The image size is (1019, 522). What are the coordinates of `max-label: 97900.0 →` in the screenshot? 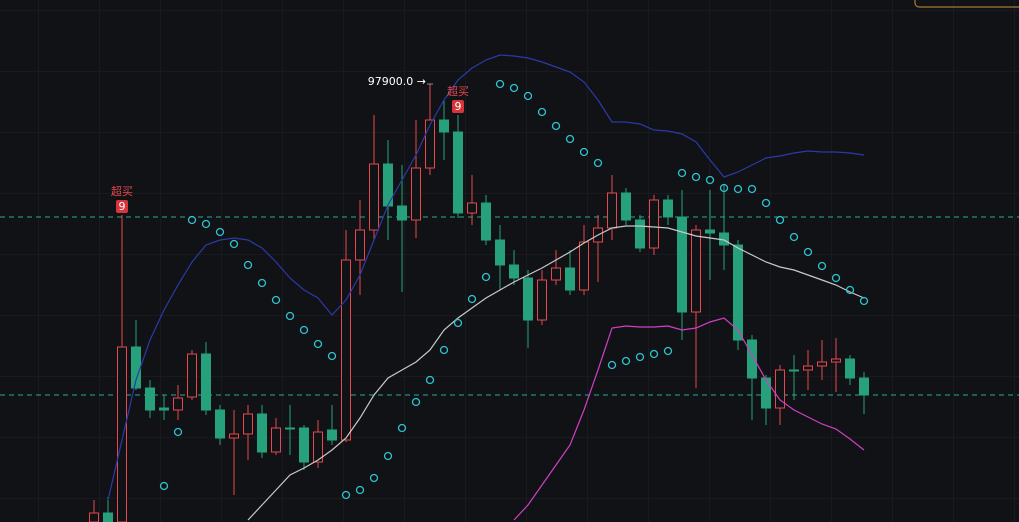 It's located at (397, 81).